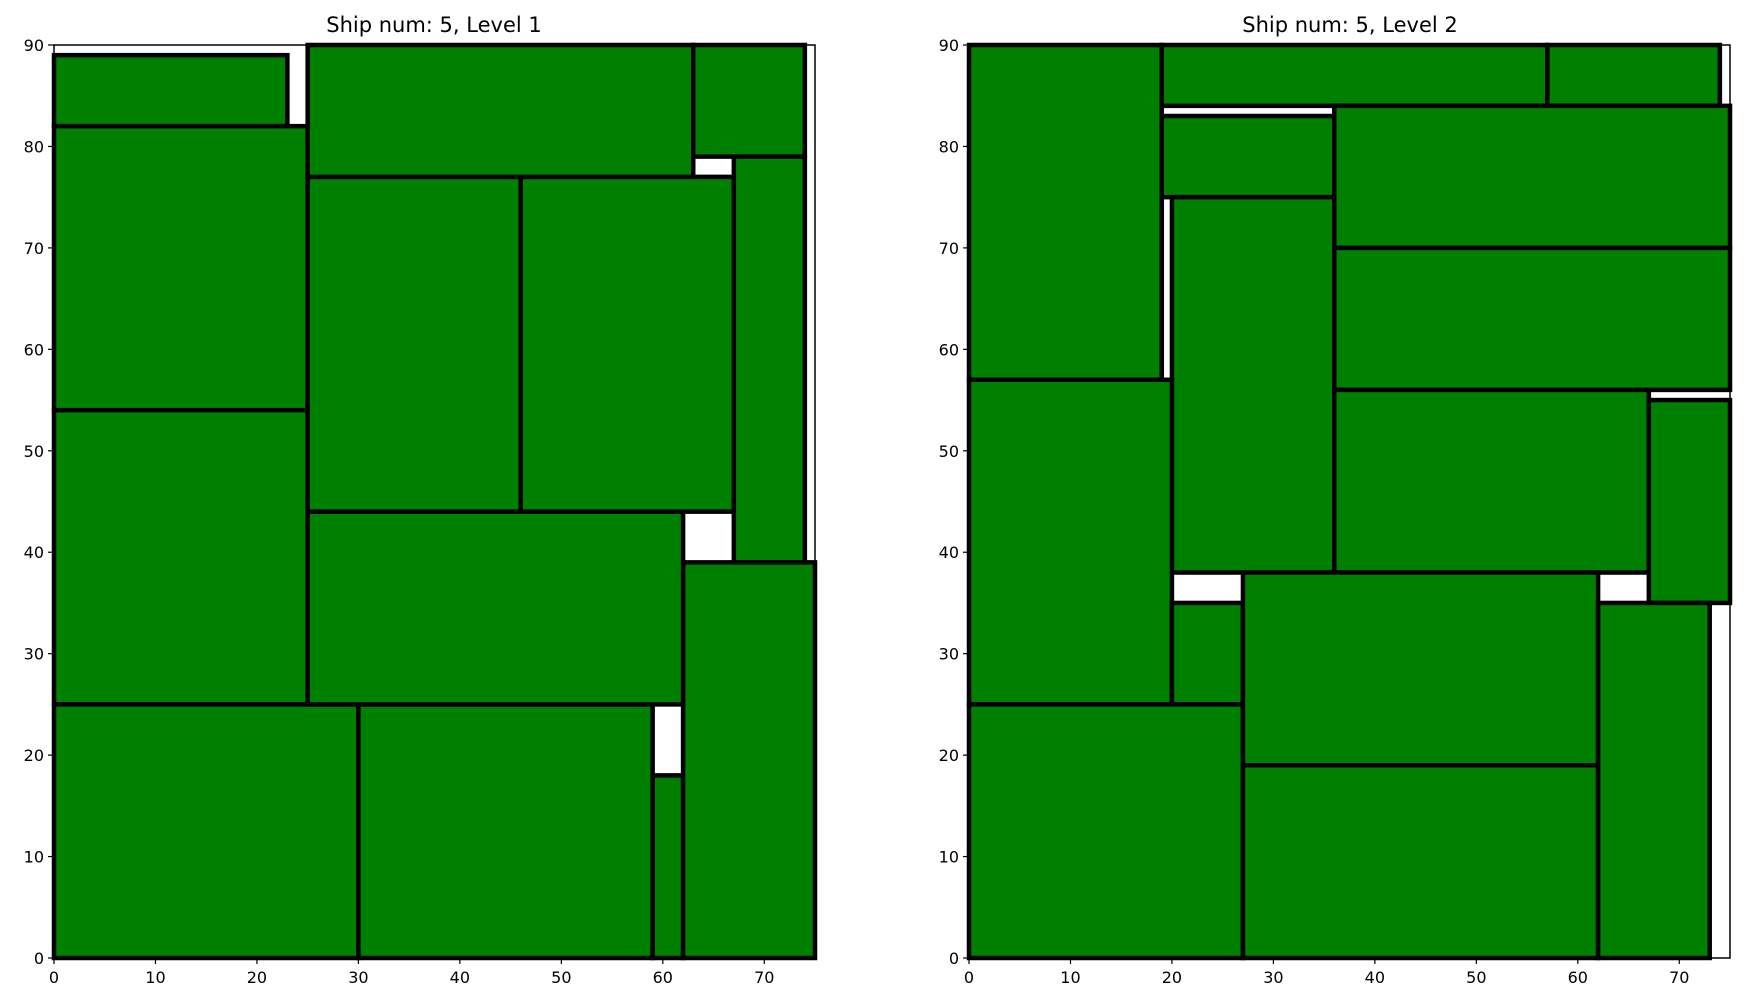  What do you see at coordinates (1350, 25) in the screenshot?
I see `chart-title: Ship num: 5, Level 2` at bounding box center [1350, 25].